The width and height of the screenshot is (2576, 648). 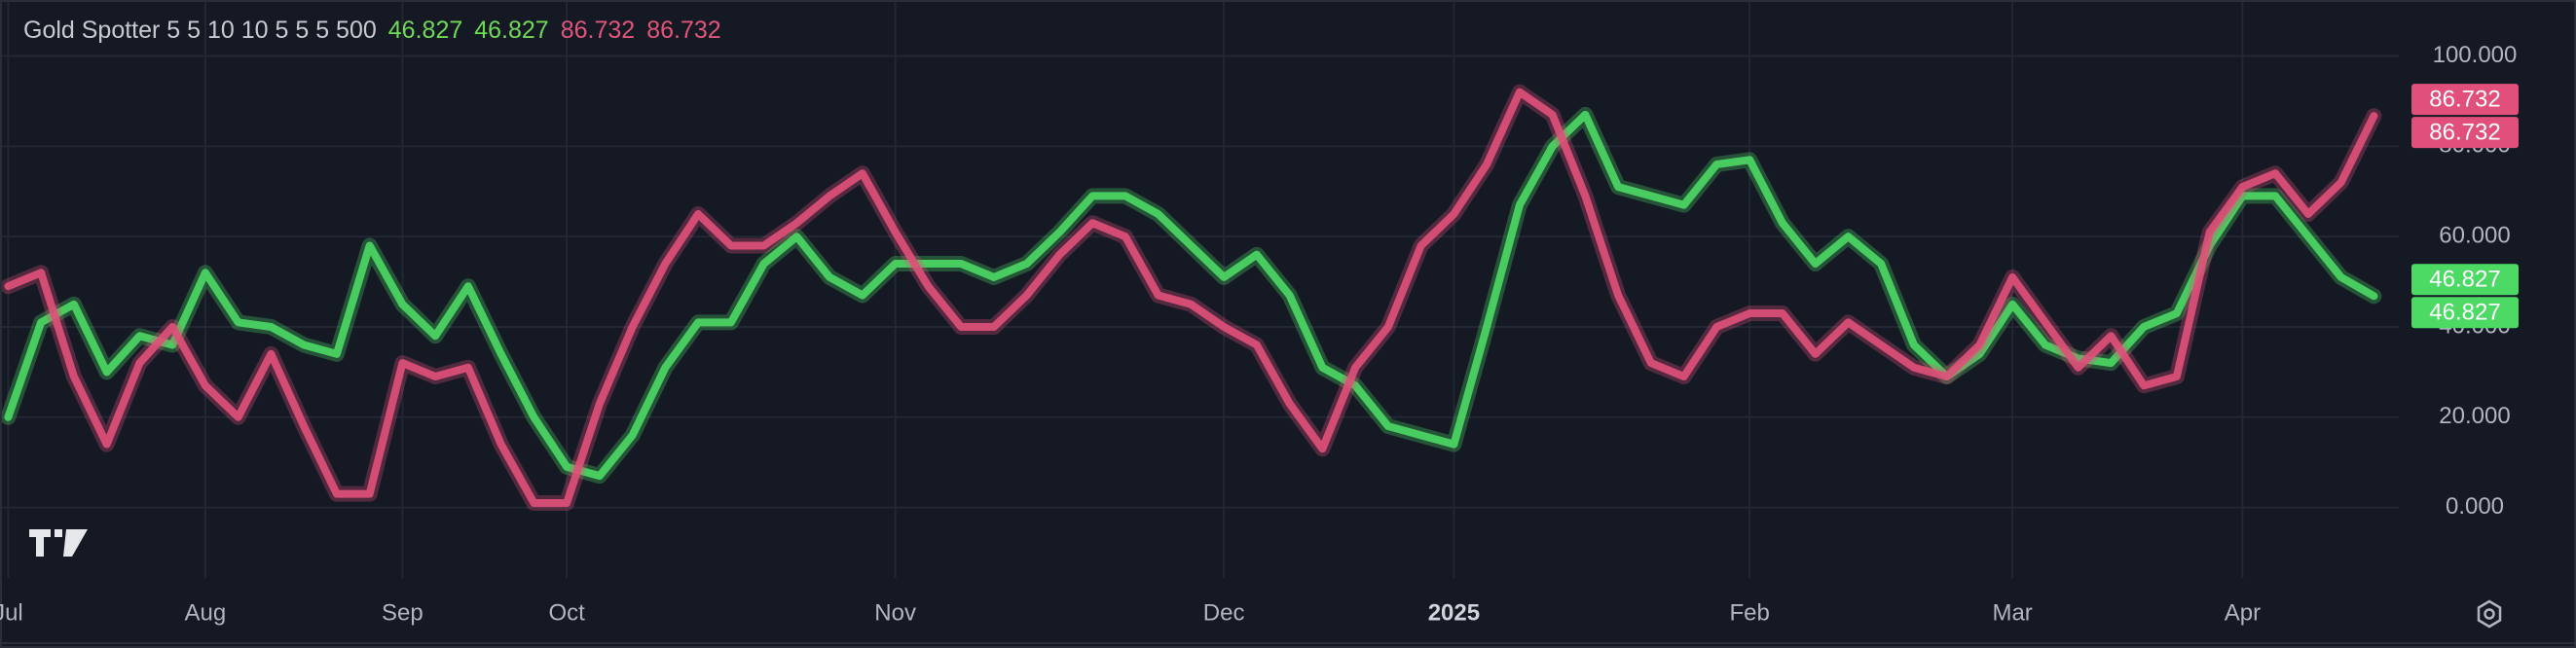 What do you see at coordinates (2475, 55) in the screenshot?
I see `y-tick-label: 100.000` at bounding box center [2475, 55].